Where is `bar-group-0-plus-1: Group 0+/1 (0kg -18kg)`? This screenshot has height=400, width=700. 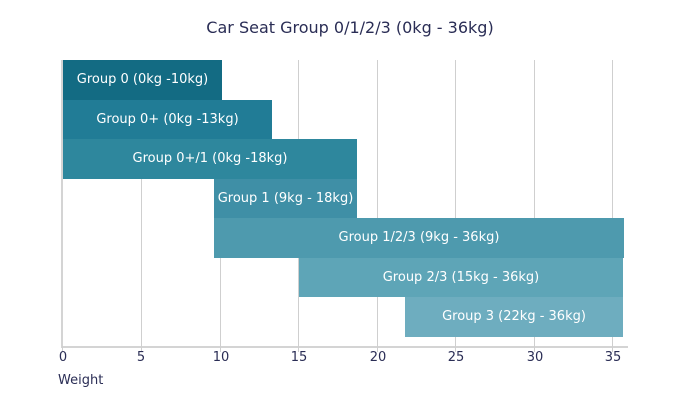 bar-group-0-plus-1: Group 0+/1 (0kg -18kg) is located at coordinates (210, 159).